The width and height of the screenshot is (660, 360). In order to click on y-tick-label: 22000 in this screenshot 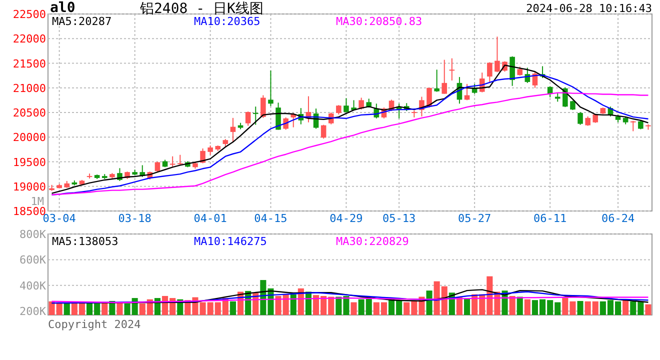, I will do `click(29, 39)`.